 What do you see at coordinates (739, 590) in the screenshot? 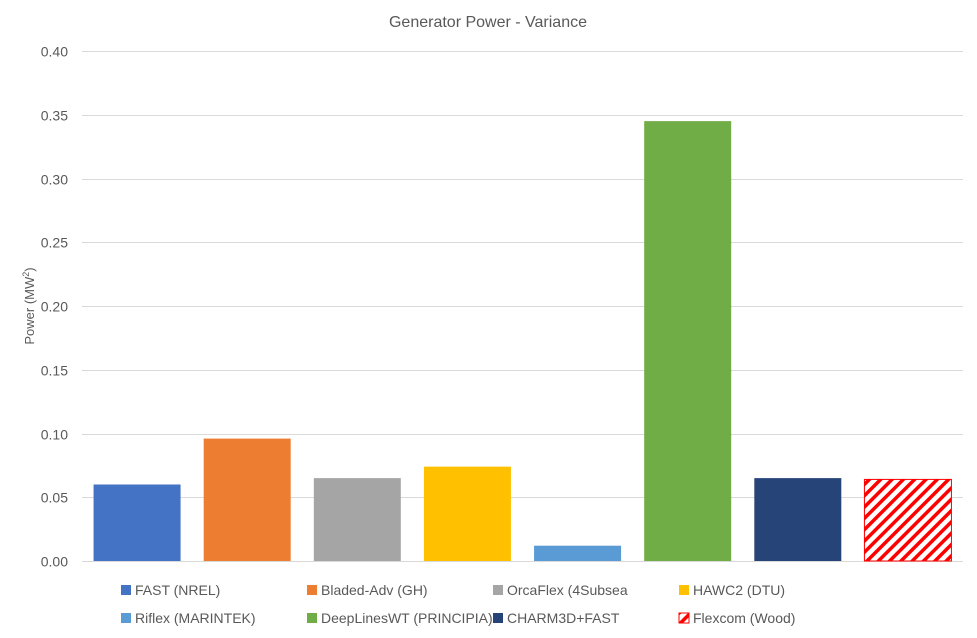
I see `legend-label: HAWC2 (DTU)` at bounding box center [739, 590].